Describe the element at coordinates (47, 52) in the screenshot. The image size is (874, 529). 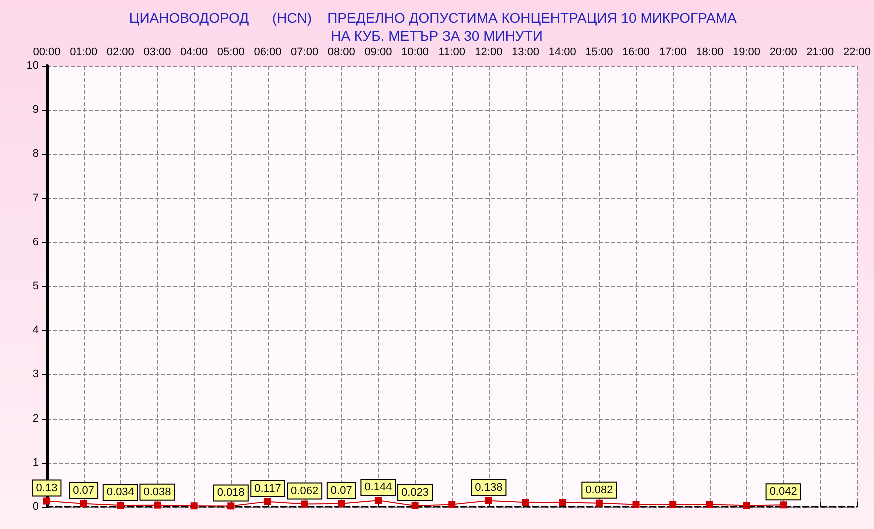
I see `x-tick-label: 00:00` at that location.